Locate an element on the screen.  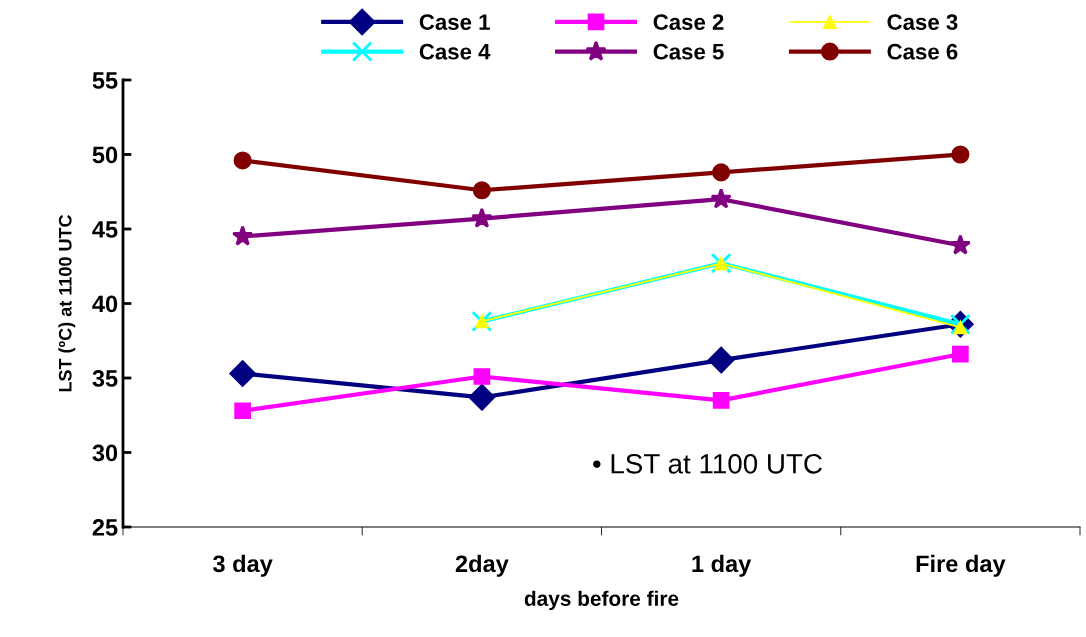
legend-label: Case 2 is located at coordinates (688, 22).